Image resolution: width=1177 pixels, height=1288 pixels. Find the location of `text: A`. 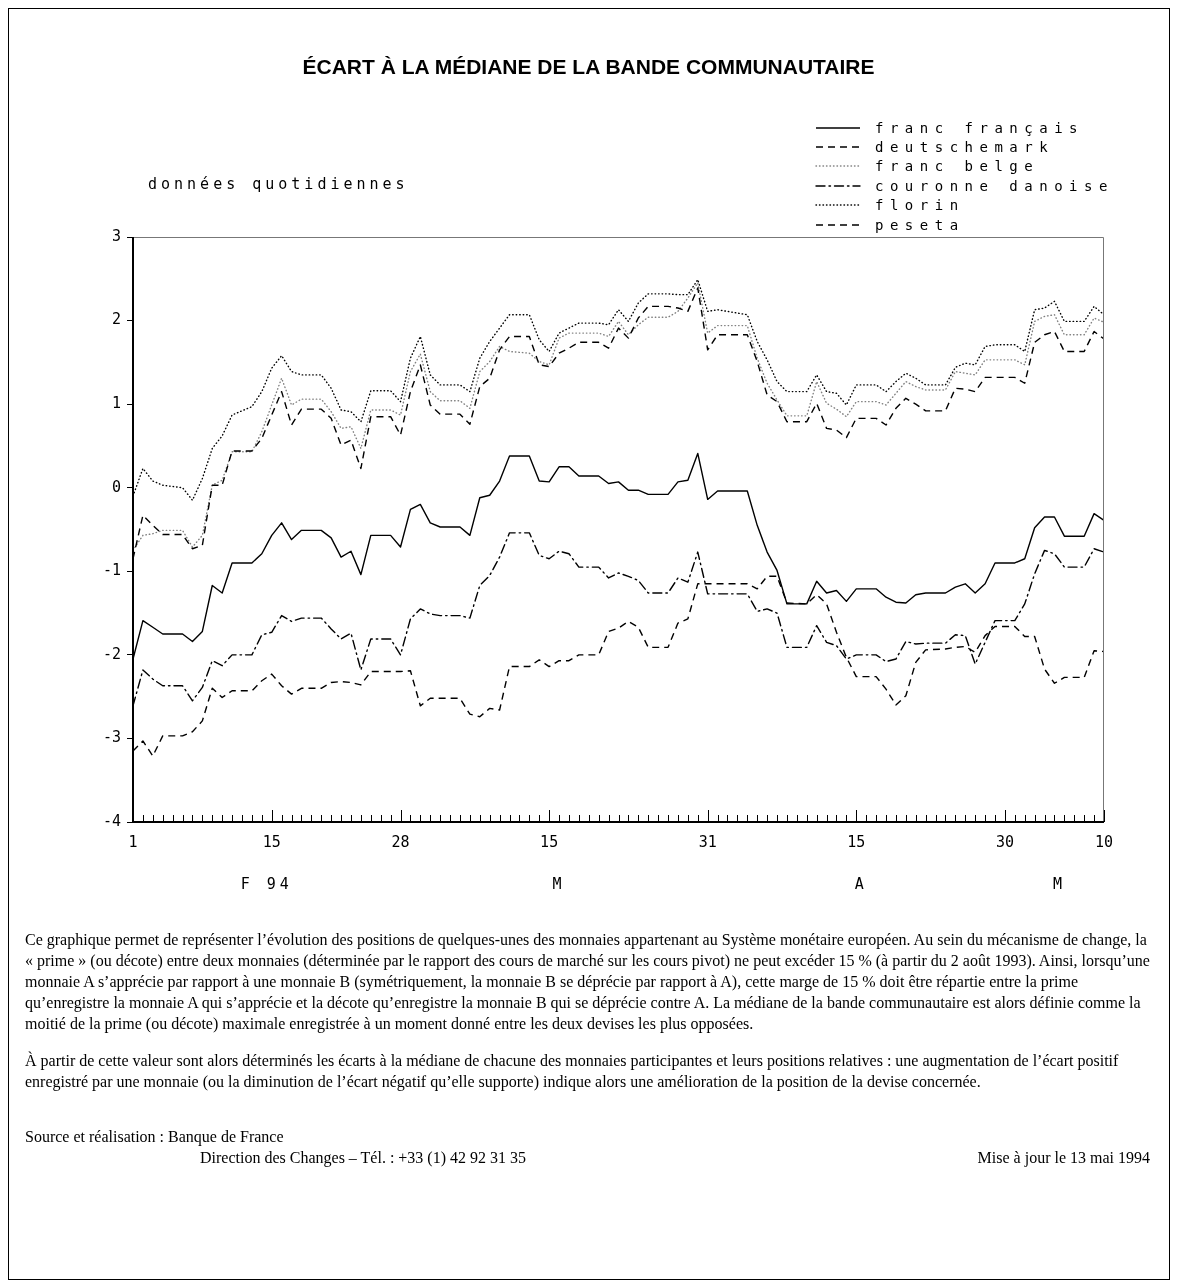

text: A is located at coordinates (861, 883).